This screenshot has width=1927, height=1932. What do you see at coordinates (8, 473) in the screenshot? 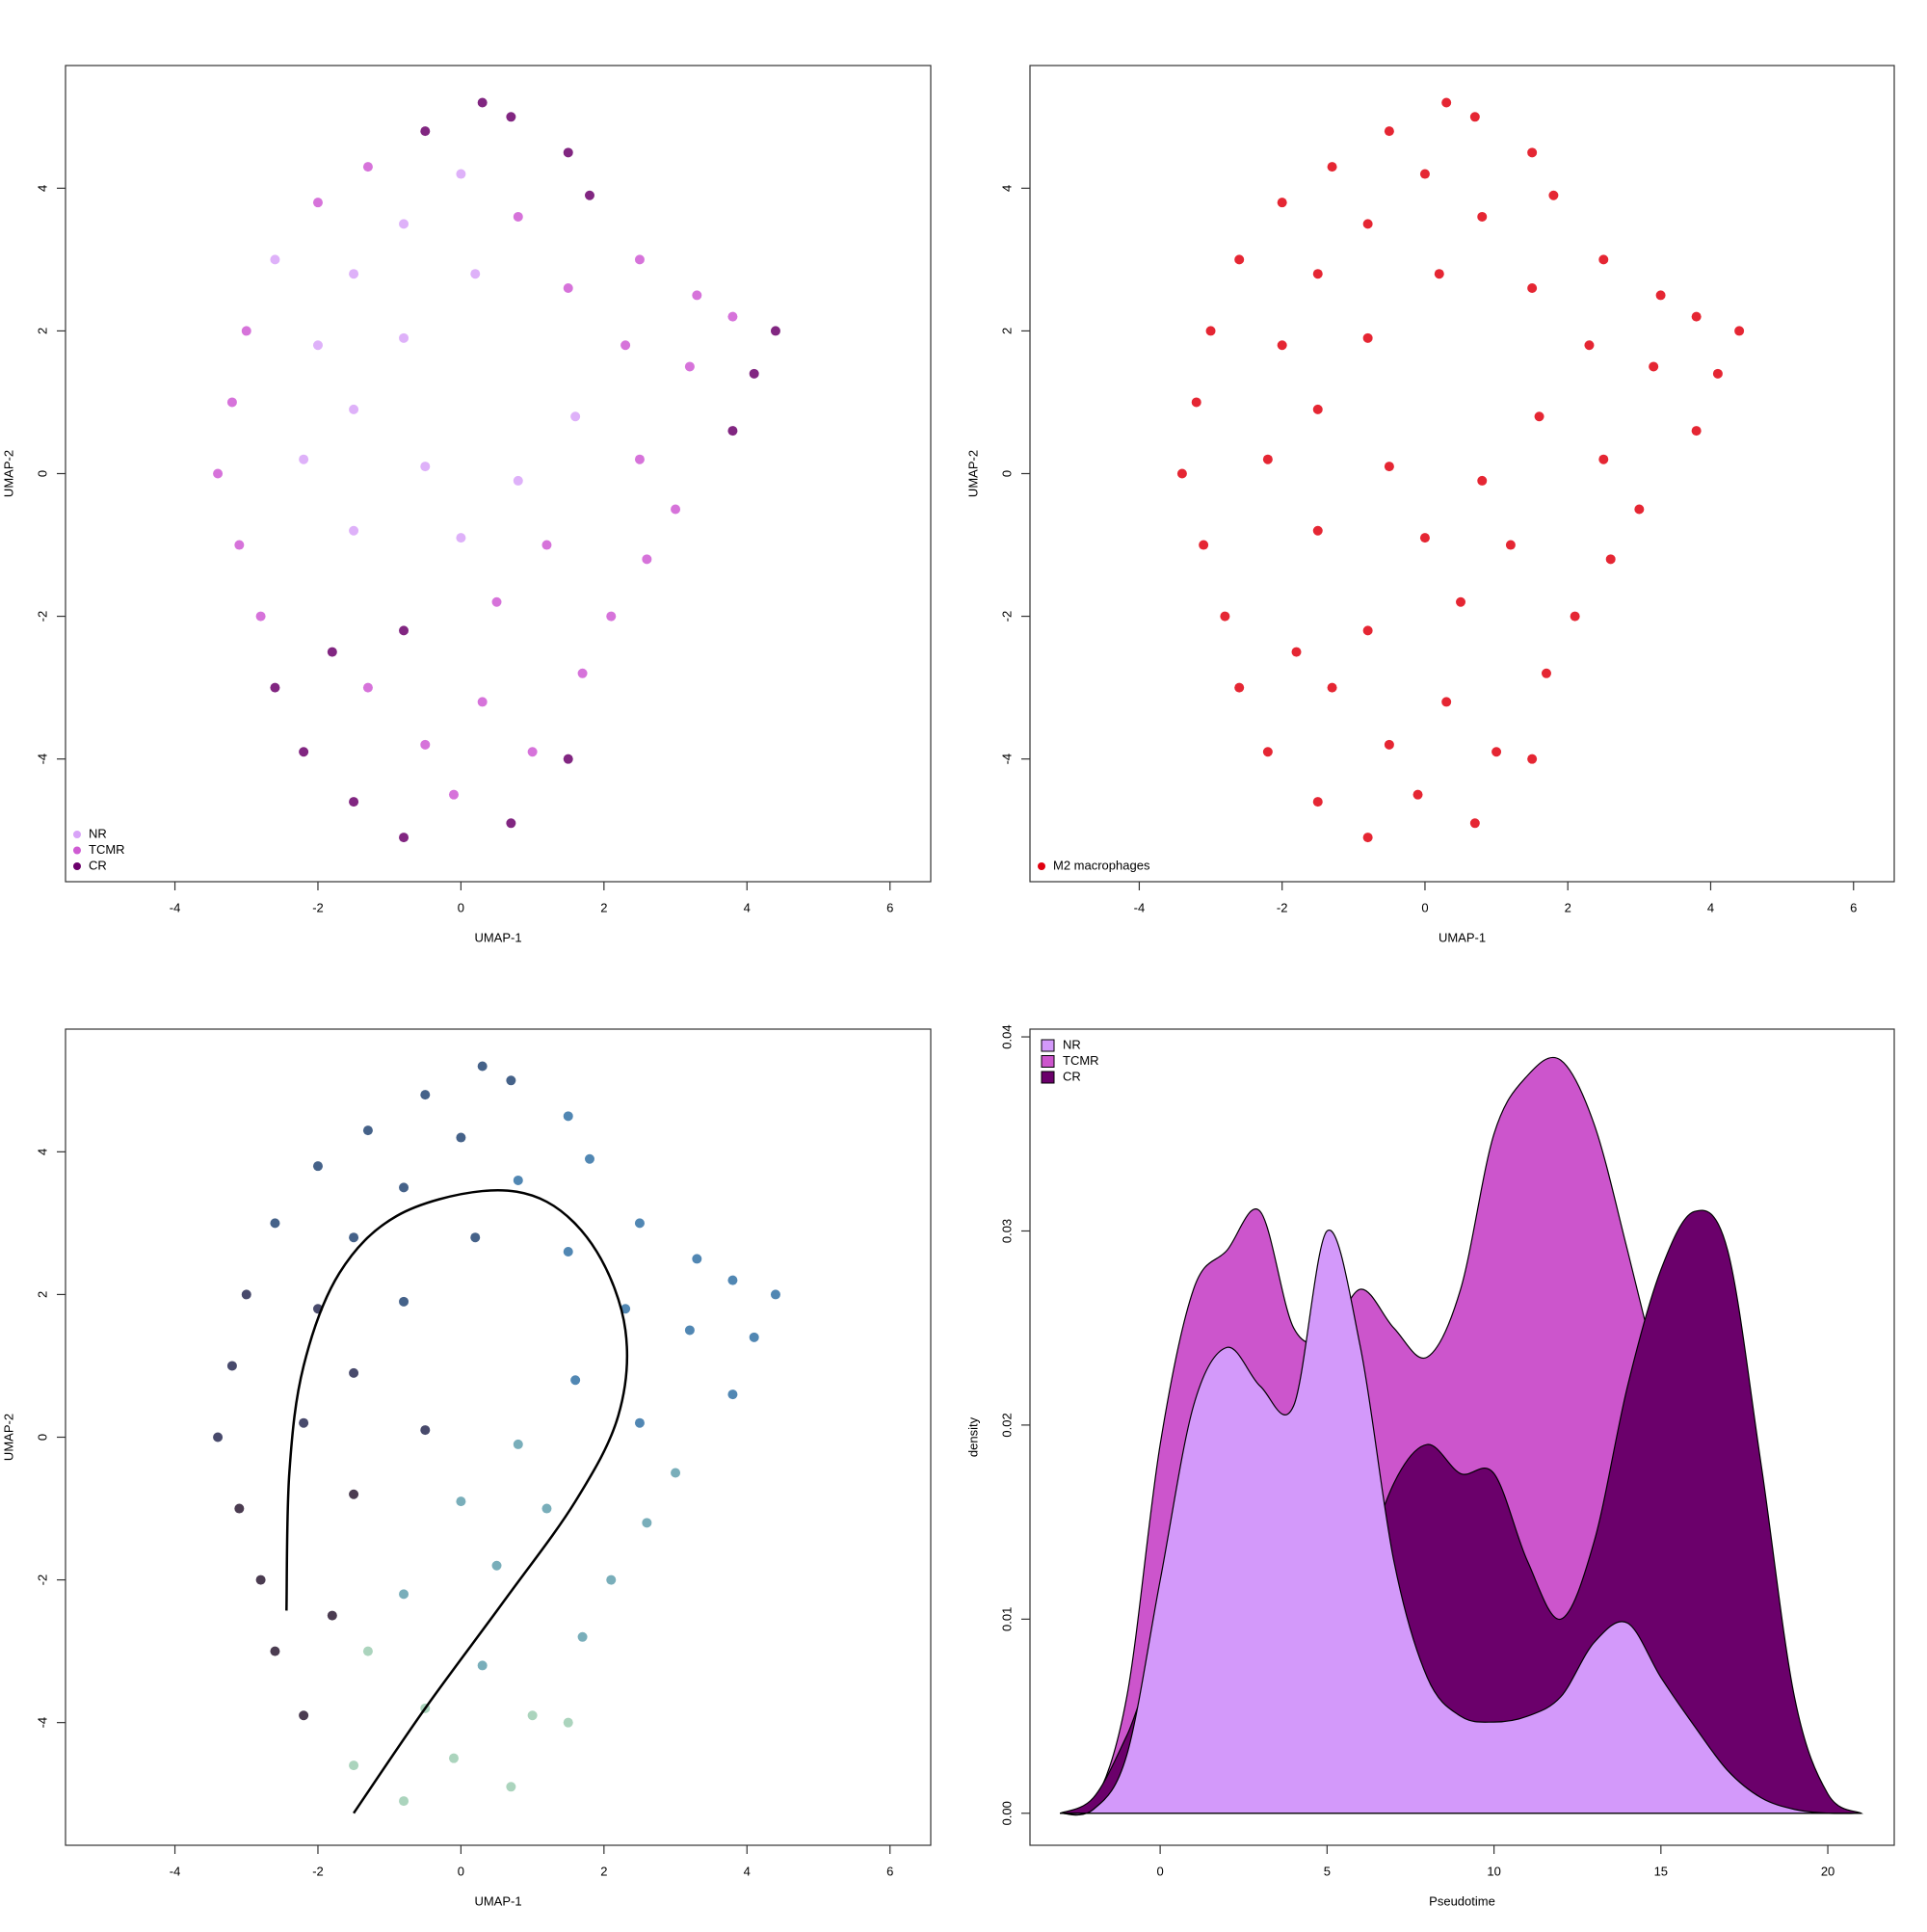
I see `y-axis-title: UMAP-2` at bounding box center [8, 473].